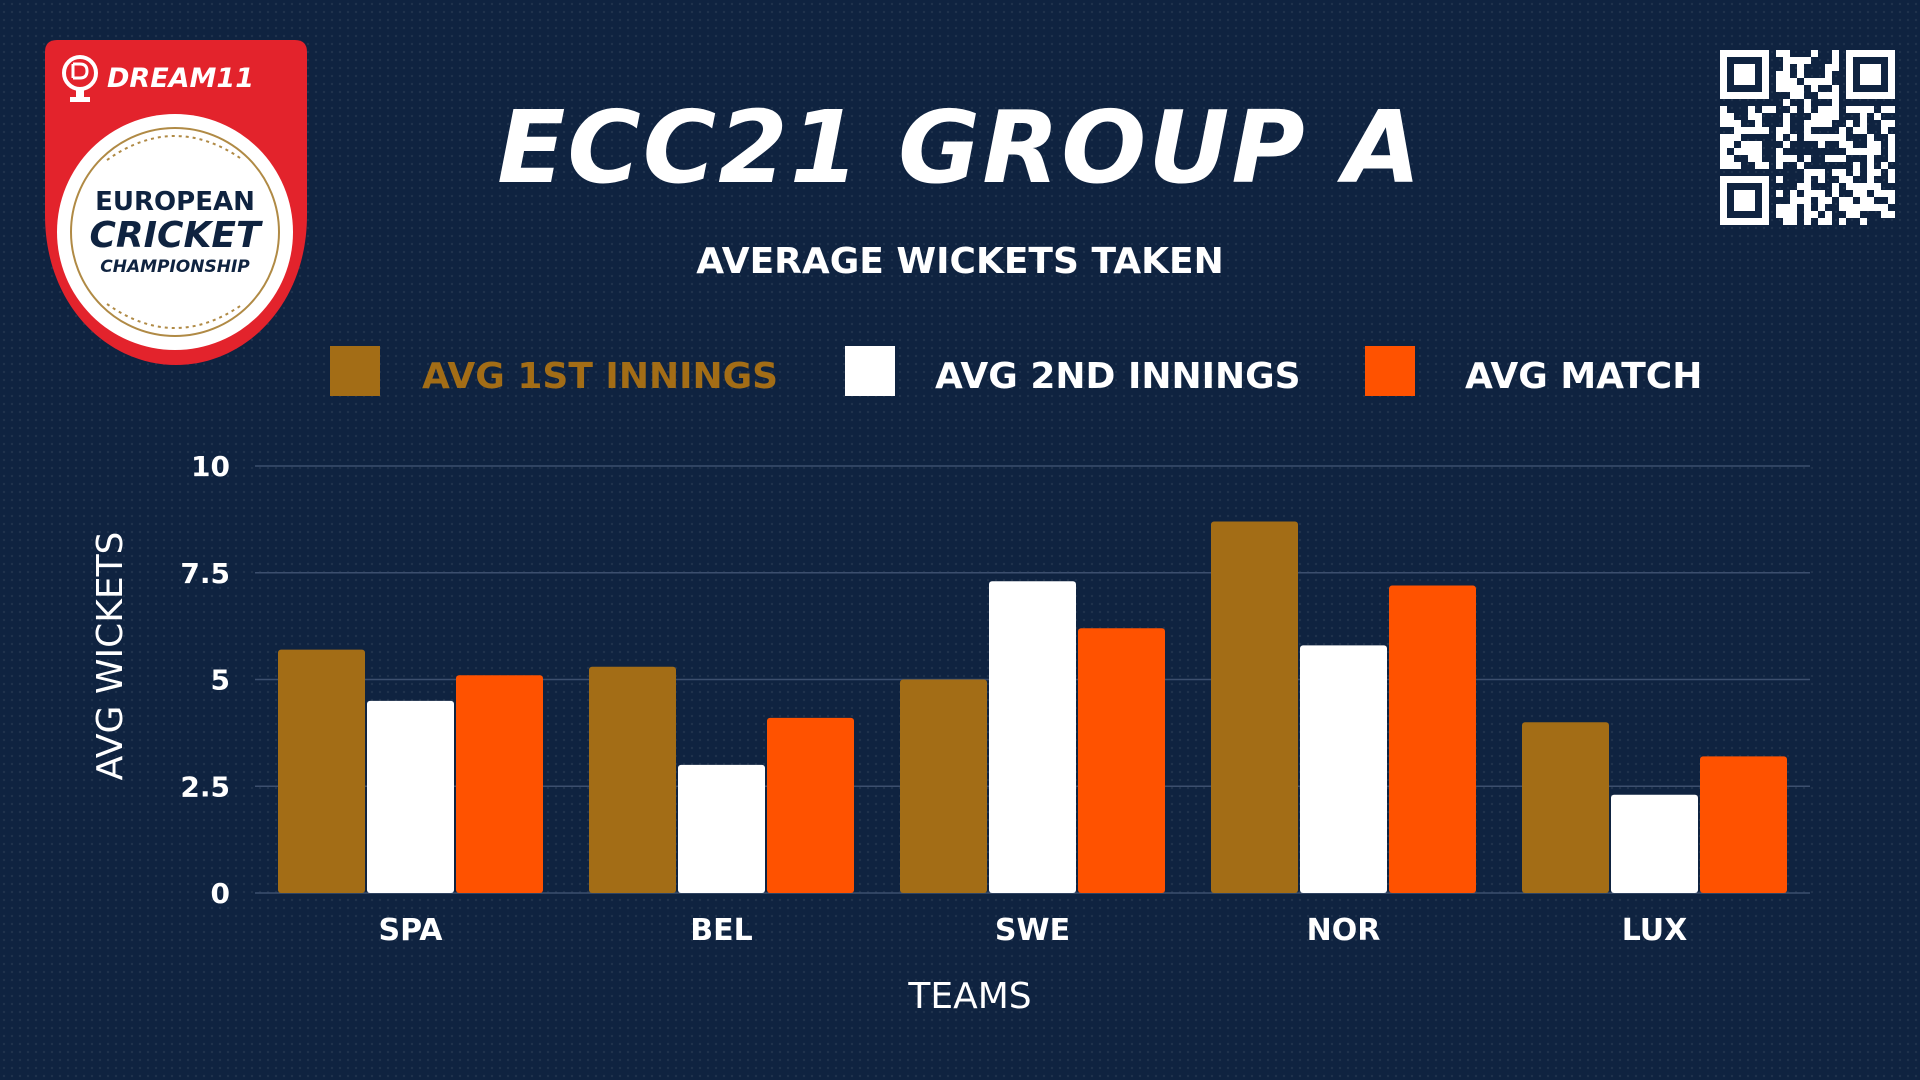  Describe the element at coordinates (960, 261) in the screenshot. I see `chart-subtitle: AVERAGE WICKETS TAKEN` at that location.